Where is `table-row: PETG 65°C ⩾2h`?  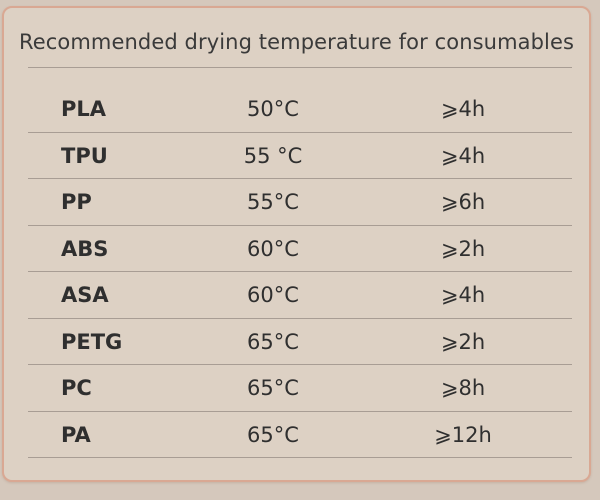
table-row: PETG 65°C ⩾2h is located at coordinates (300, 342).